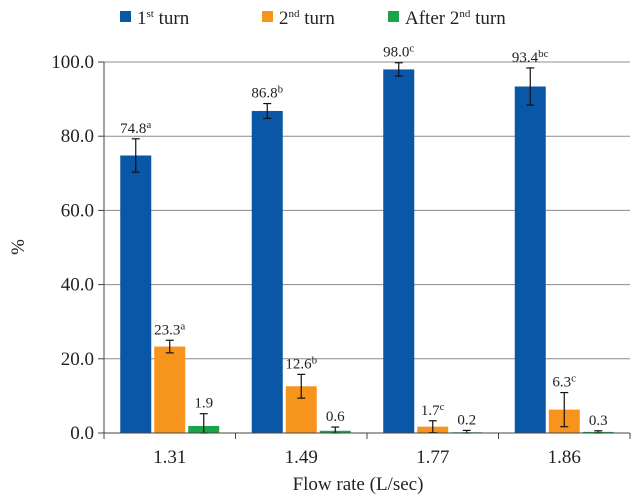 This screenshot has height=501, width=640. I want to click on x-tick-label: 1.49, so click(301, 457).